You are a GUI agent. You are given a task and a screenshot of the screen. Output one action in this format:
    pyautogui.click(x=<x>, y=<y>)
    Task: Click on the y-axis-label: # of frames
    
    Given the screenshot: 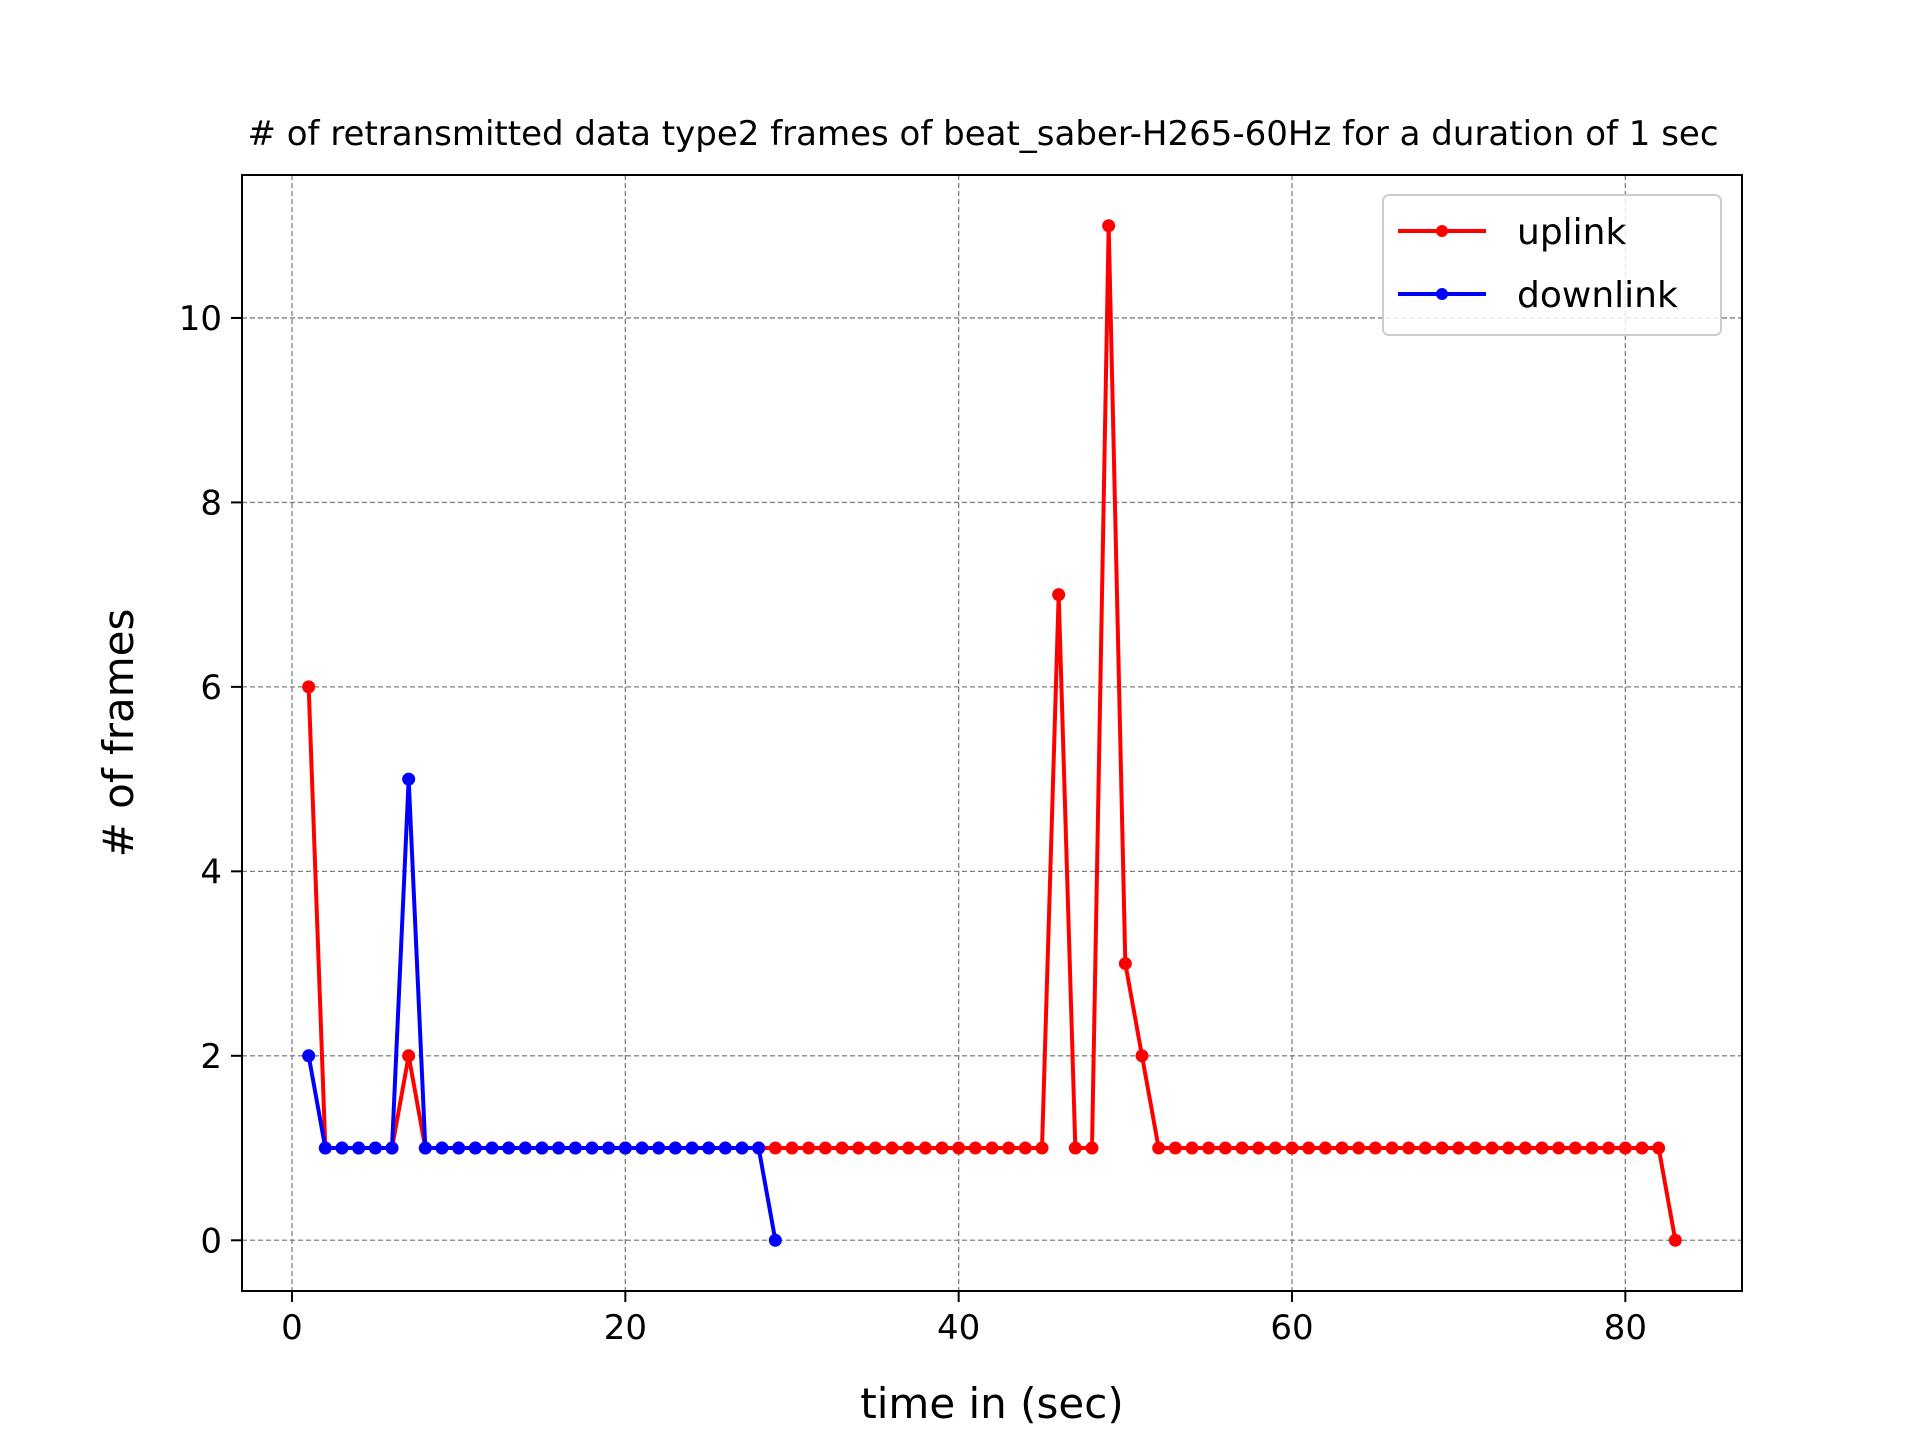 What is the action you would take?
    pyautogui.click(x=118, y=733)
    